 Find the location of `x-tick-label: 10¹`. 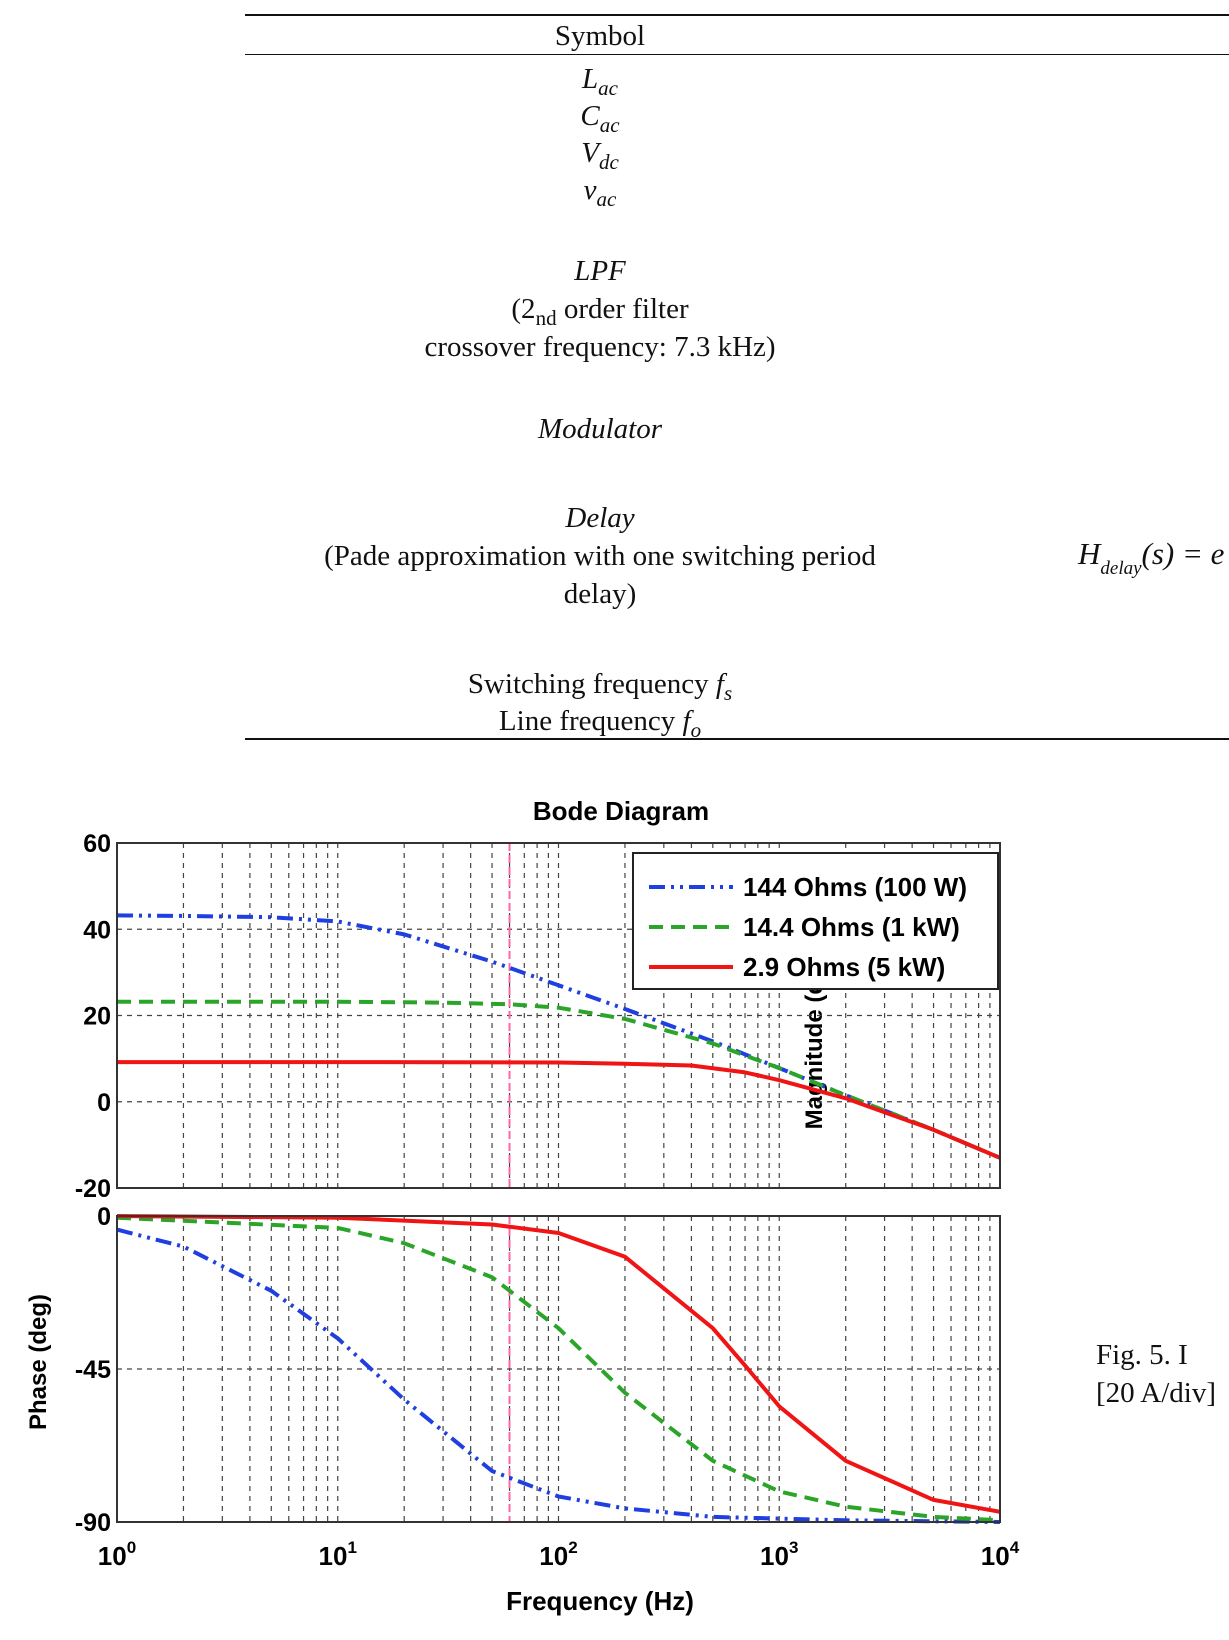

x-tick-label: 10¹ is located at coordinates (338, 1554).